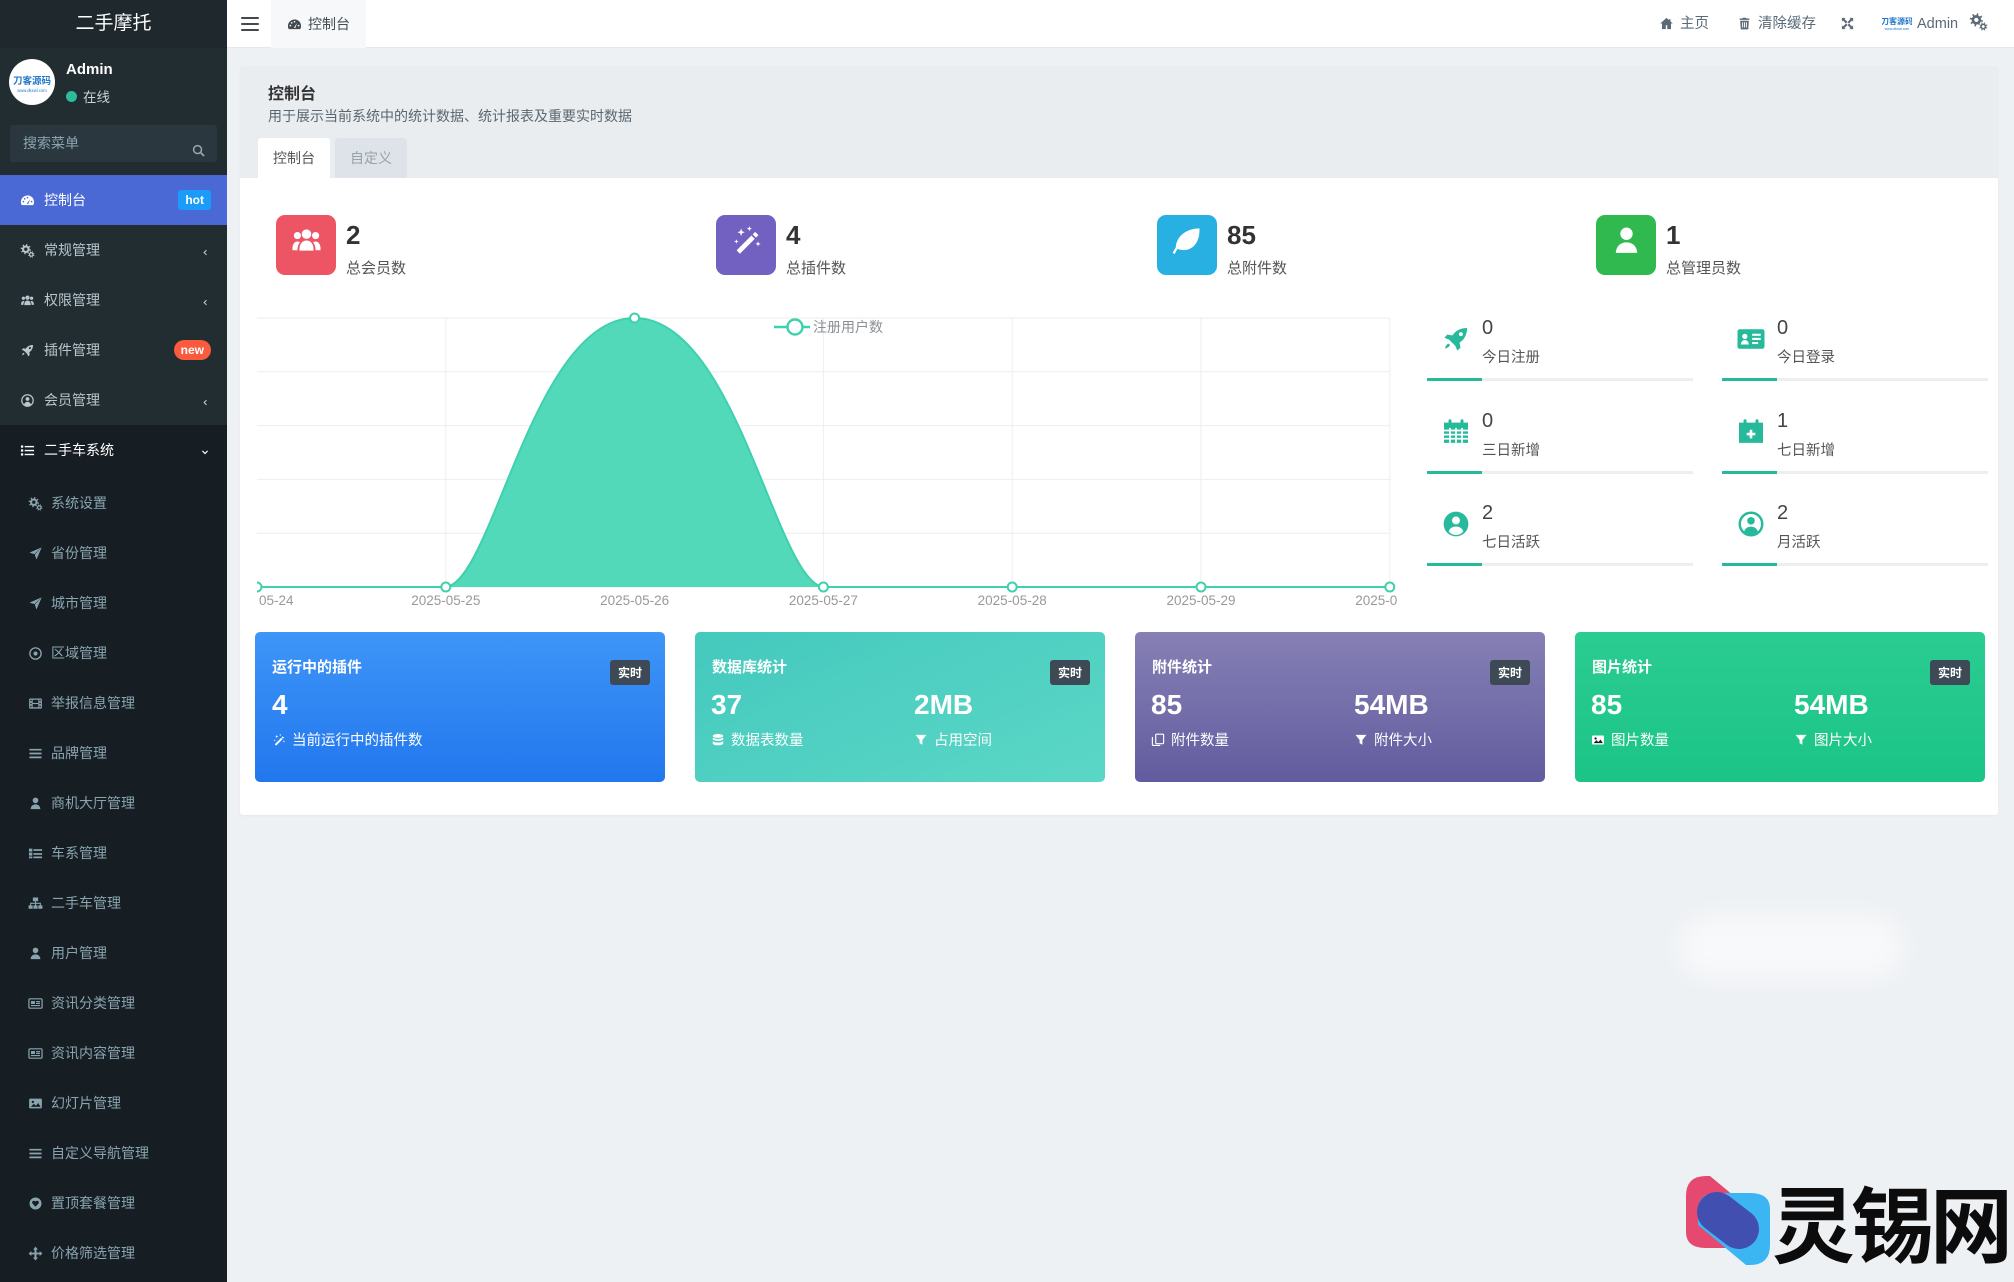 The height and width of the screenshot is (1282, 2014). I want to click on svg-text: 2025-05-29, so click(1200, 600).